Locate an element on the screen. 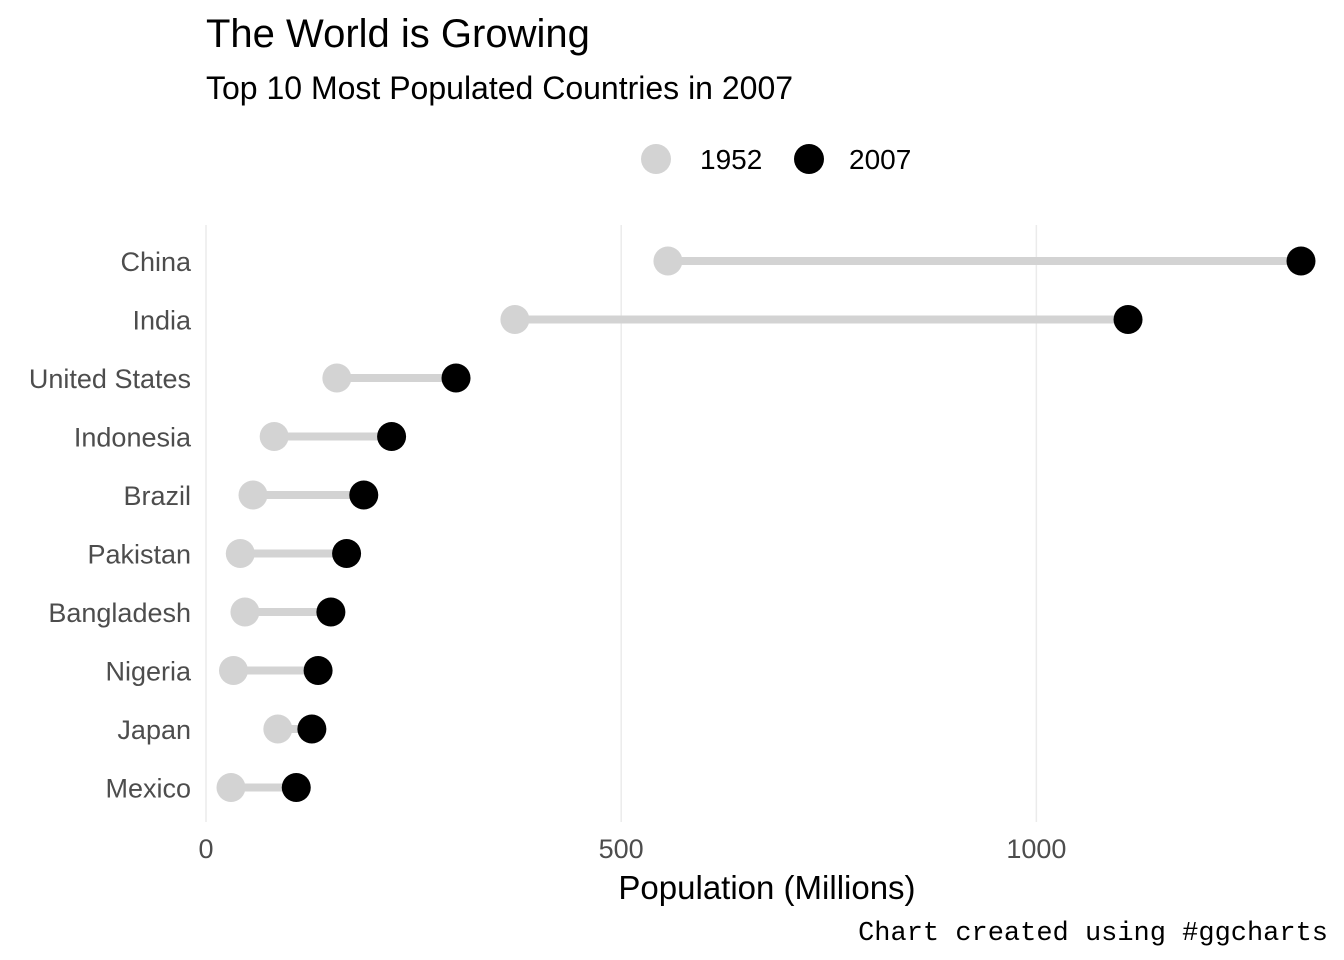 The image size is (1344, 960). category-label: Nigeria is located at coordinates (148, 672).